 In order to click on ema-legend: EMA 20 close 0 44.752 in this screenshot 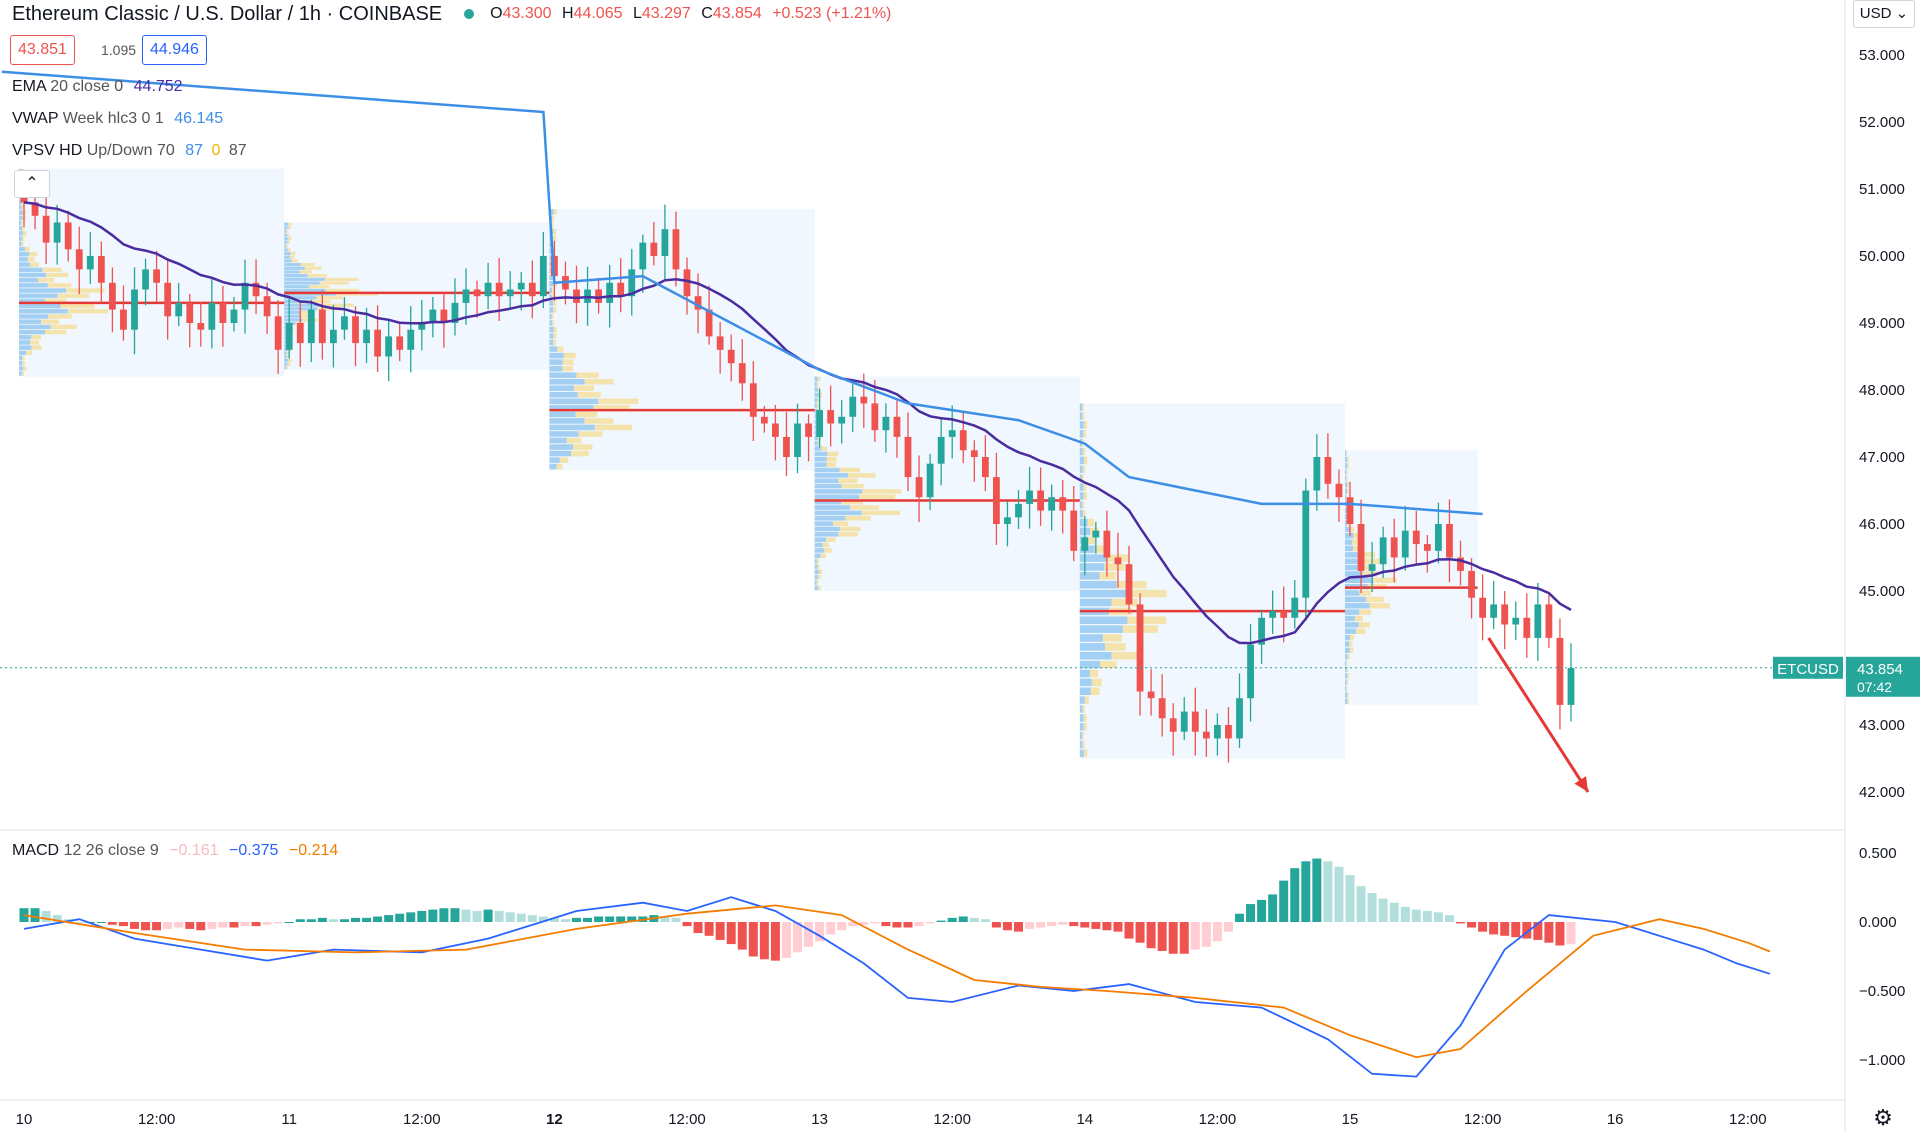, I will do `click(97, 86)`.